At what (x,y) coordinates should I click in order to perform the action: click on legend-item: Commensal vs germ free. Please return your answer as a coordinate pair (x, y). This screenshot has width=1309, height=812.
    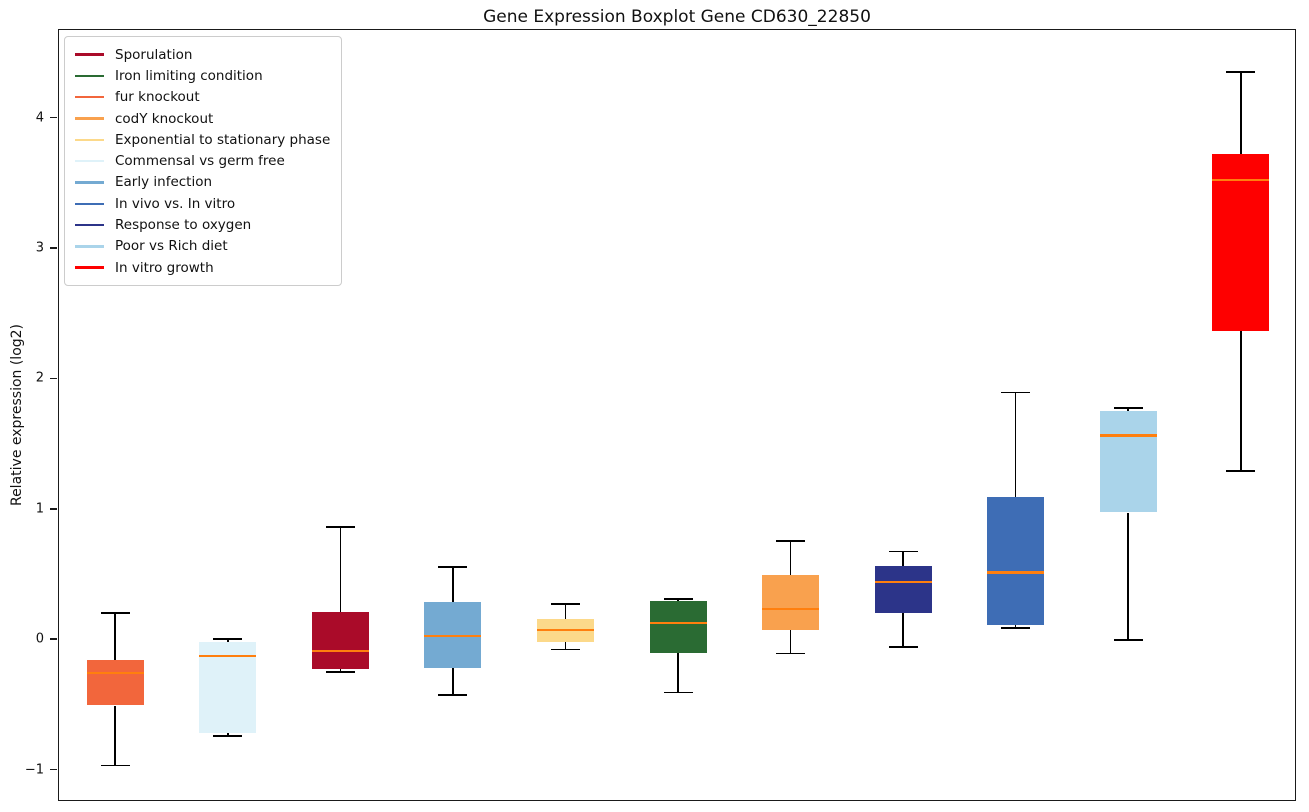
    Looking at the image, I should click on (202, 160).